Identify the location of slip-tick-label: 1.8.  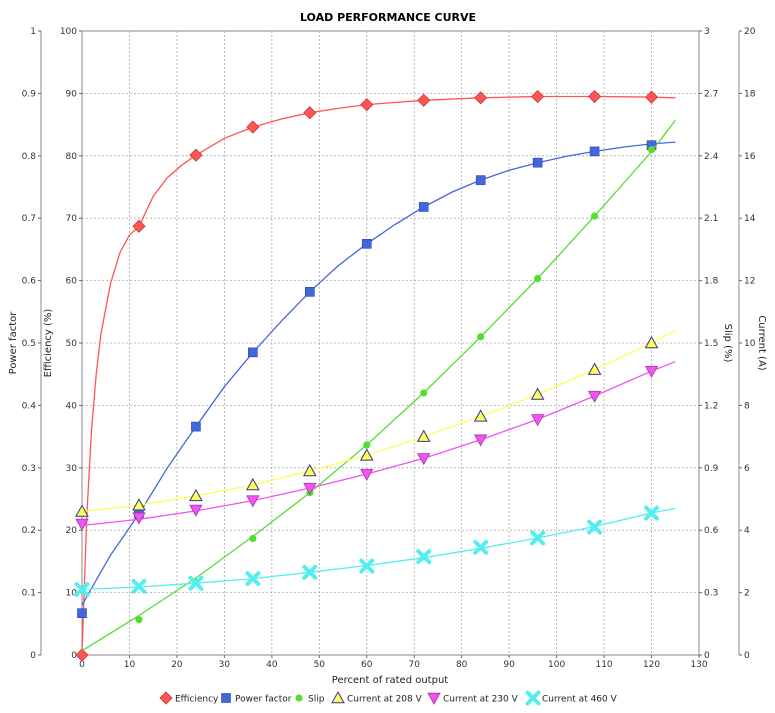
(711, 282).